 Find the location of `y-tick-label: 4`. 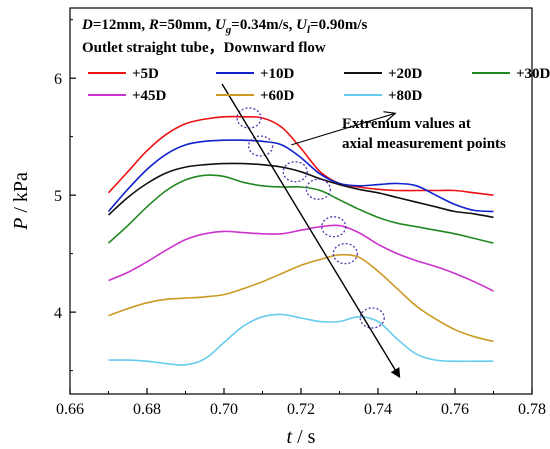

y-tick-label: 4 is located at coordinates (58, 313).